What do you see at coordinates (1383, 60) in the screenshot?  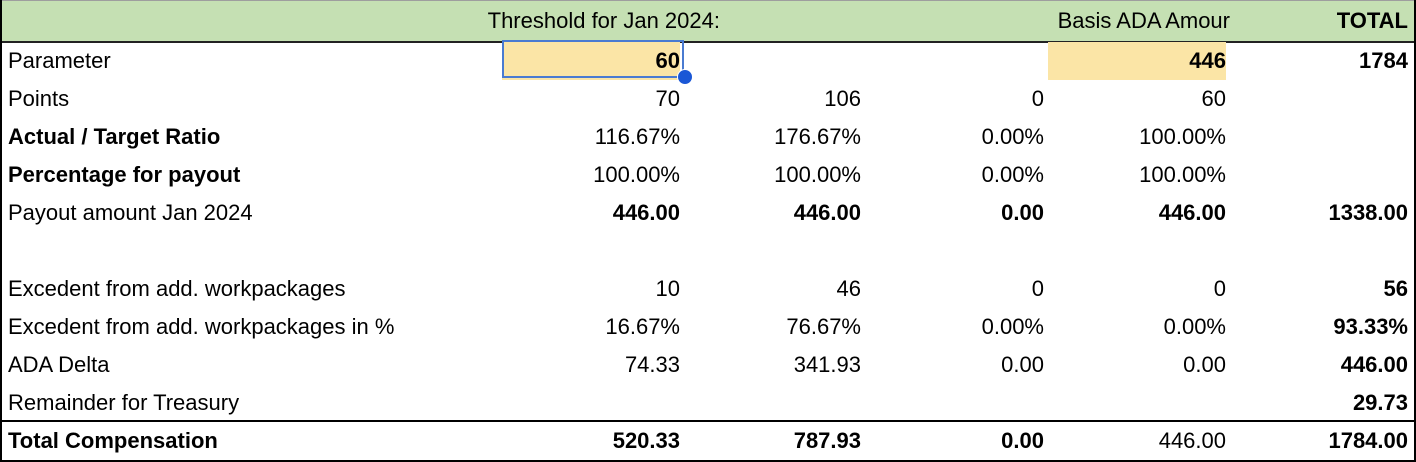 I see `parameter-total-cell: 1784` at bounding box center [1383, 60].